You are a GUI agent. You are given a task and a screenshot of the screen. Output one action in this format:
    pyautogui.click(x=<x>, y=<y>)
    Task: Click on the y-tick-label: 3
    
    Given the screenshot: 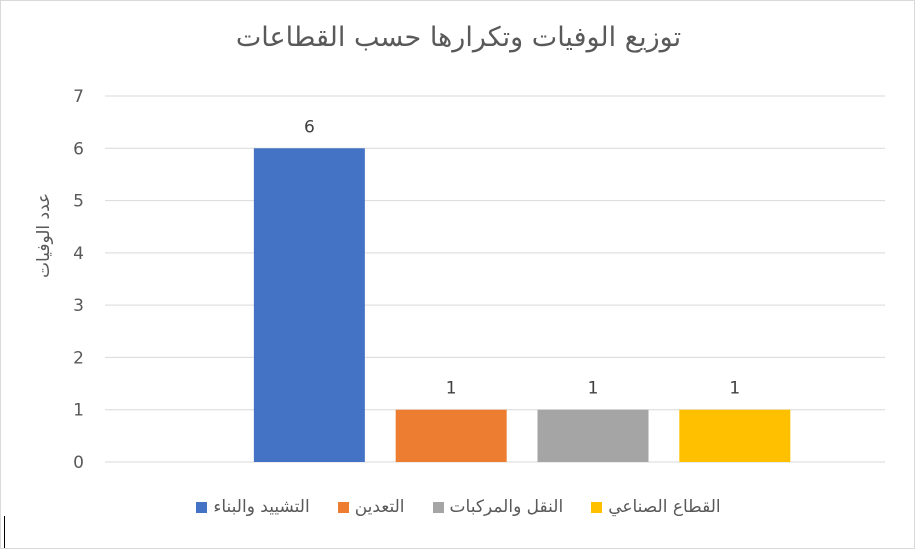 What is the action you would take?
    pyautogui.click(x=78, y=306)
    